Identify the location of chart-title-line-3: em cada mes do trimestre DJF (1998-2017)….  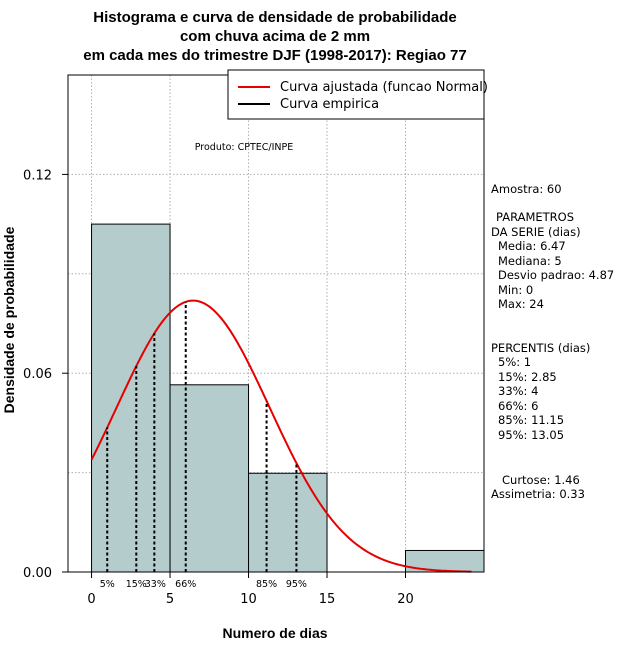
(275, 55).